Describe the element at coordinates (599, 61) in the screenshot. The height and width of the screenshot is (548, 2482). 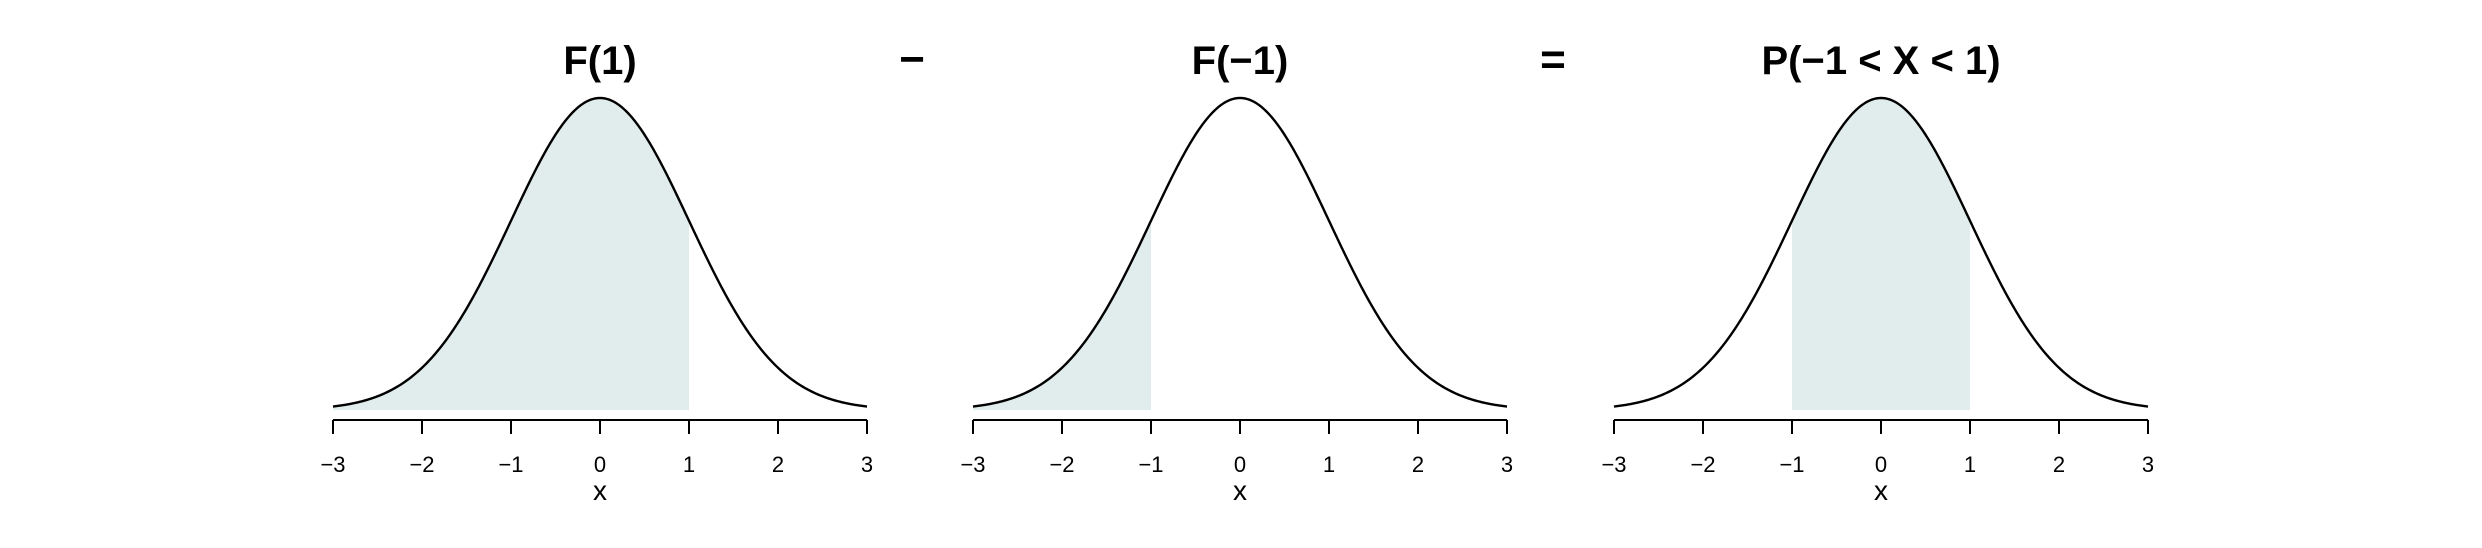
I see `panel-title: F(1)` at that location.